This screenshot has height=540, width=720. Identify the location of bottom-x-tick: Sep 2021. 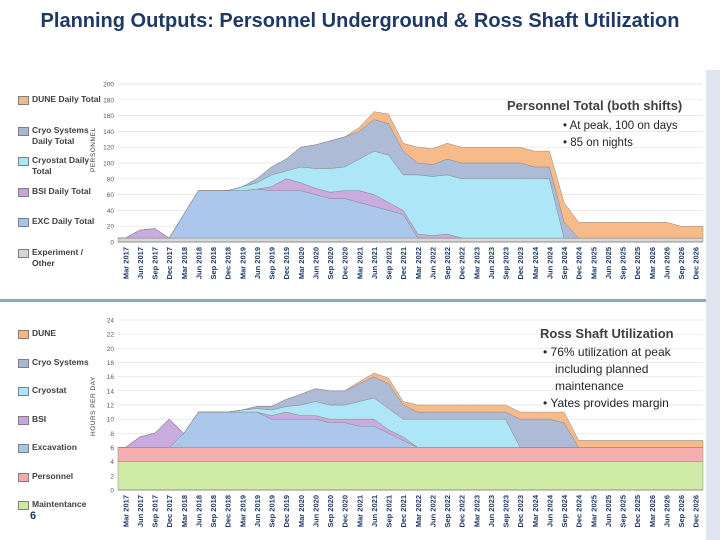
(389, 511).